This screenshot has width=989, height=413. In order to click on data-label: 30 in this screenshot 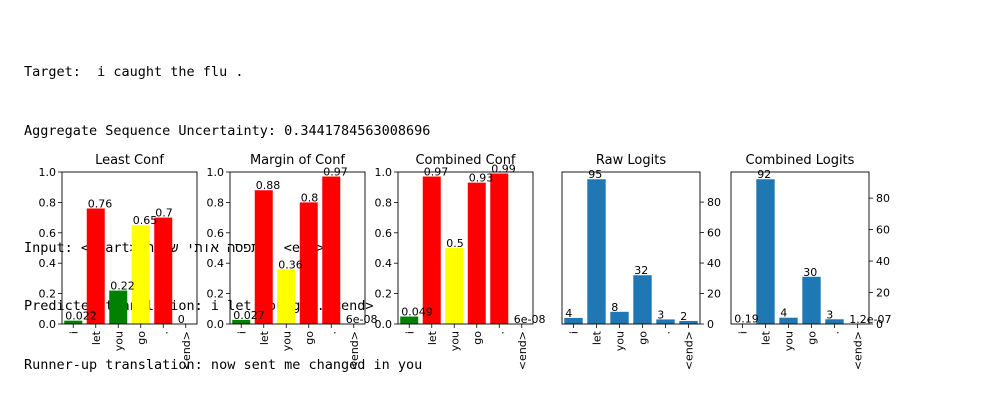, I will do `click(810, 272)`.